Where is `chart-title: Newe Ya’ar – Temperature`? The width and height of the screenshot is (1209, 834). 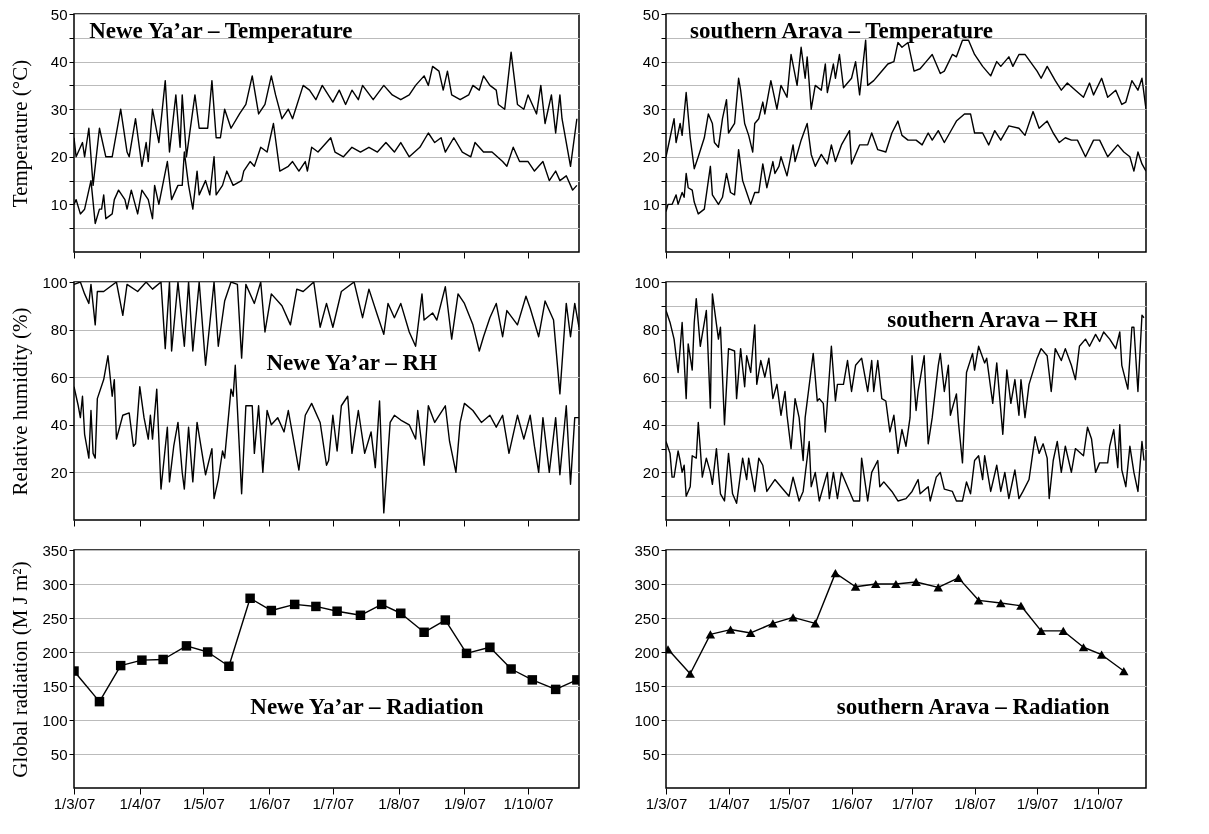
chart-title: Newe Ya’ar – Temperature is located at coordinates (221, 30).